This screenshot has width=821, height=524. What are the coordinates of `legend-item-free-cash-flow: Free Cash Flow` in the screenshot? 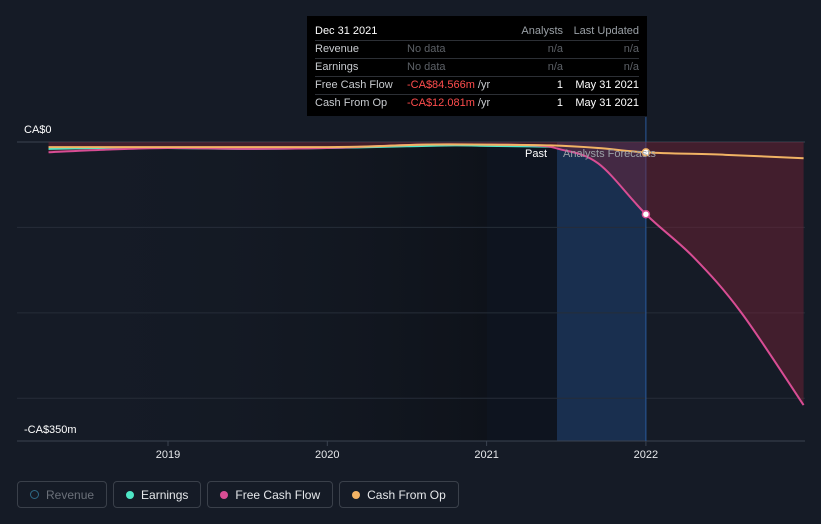 It's located at (270, 494).